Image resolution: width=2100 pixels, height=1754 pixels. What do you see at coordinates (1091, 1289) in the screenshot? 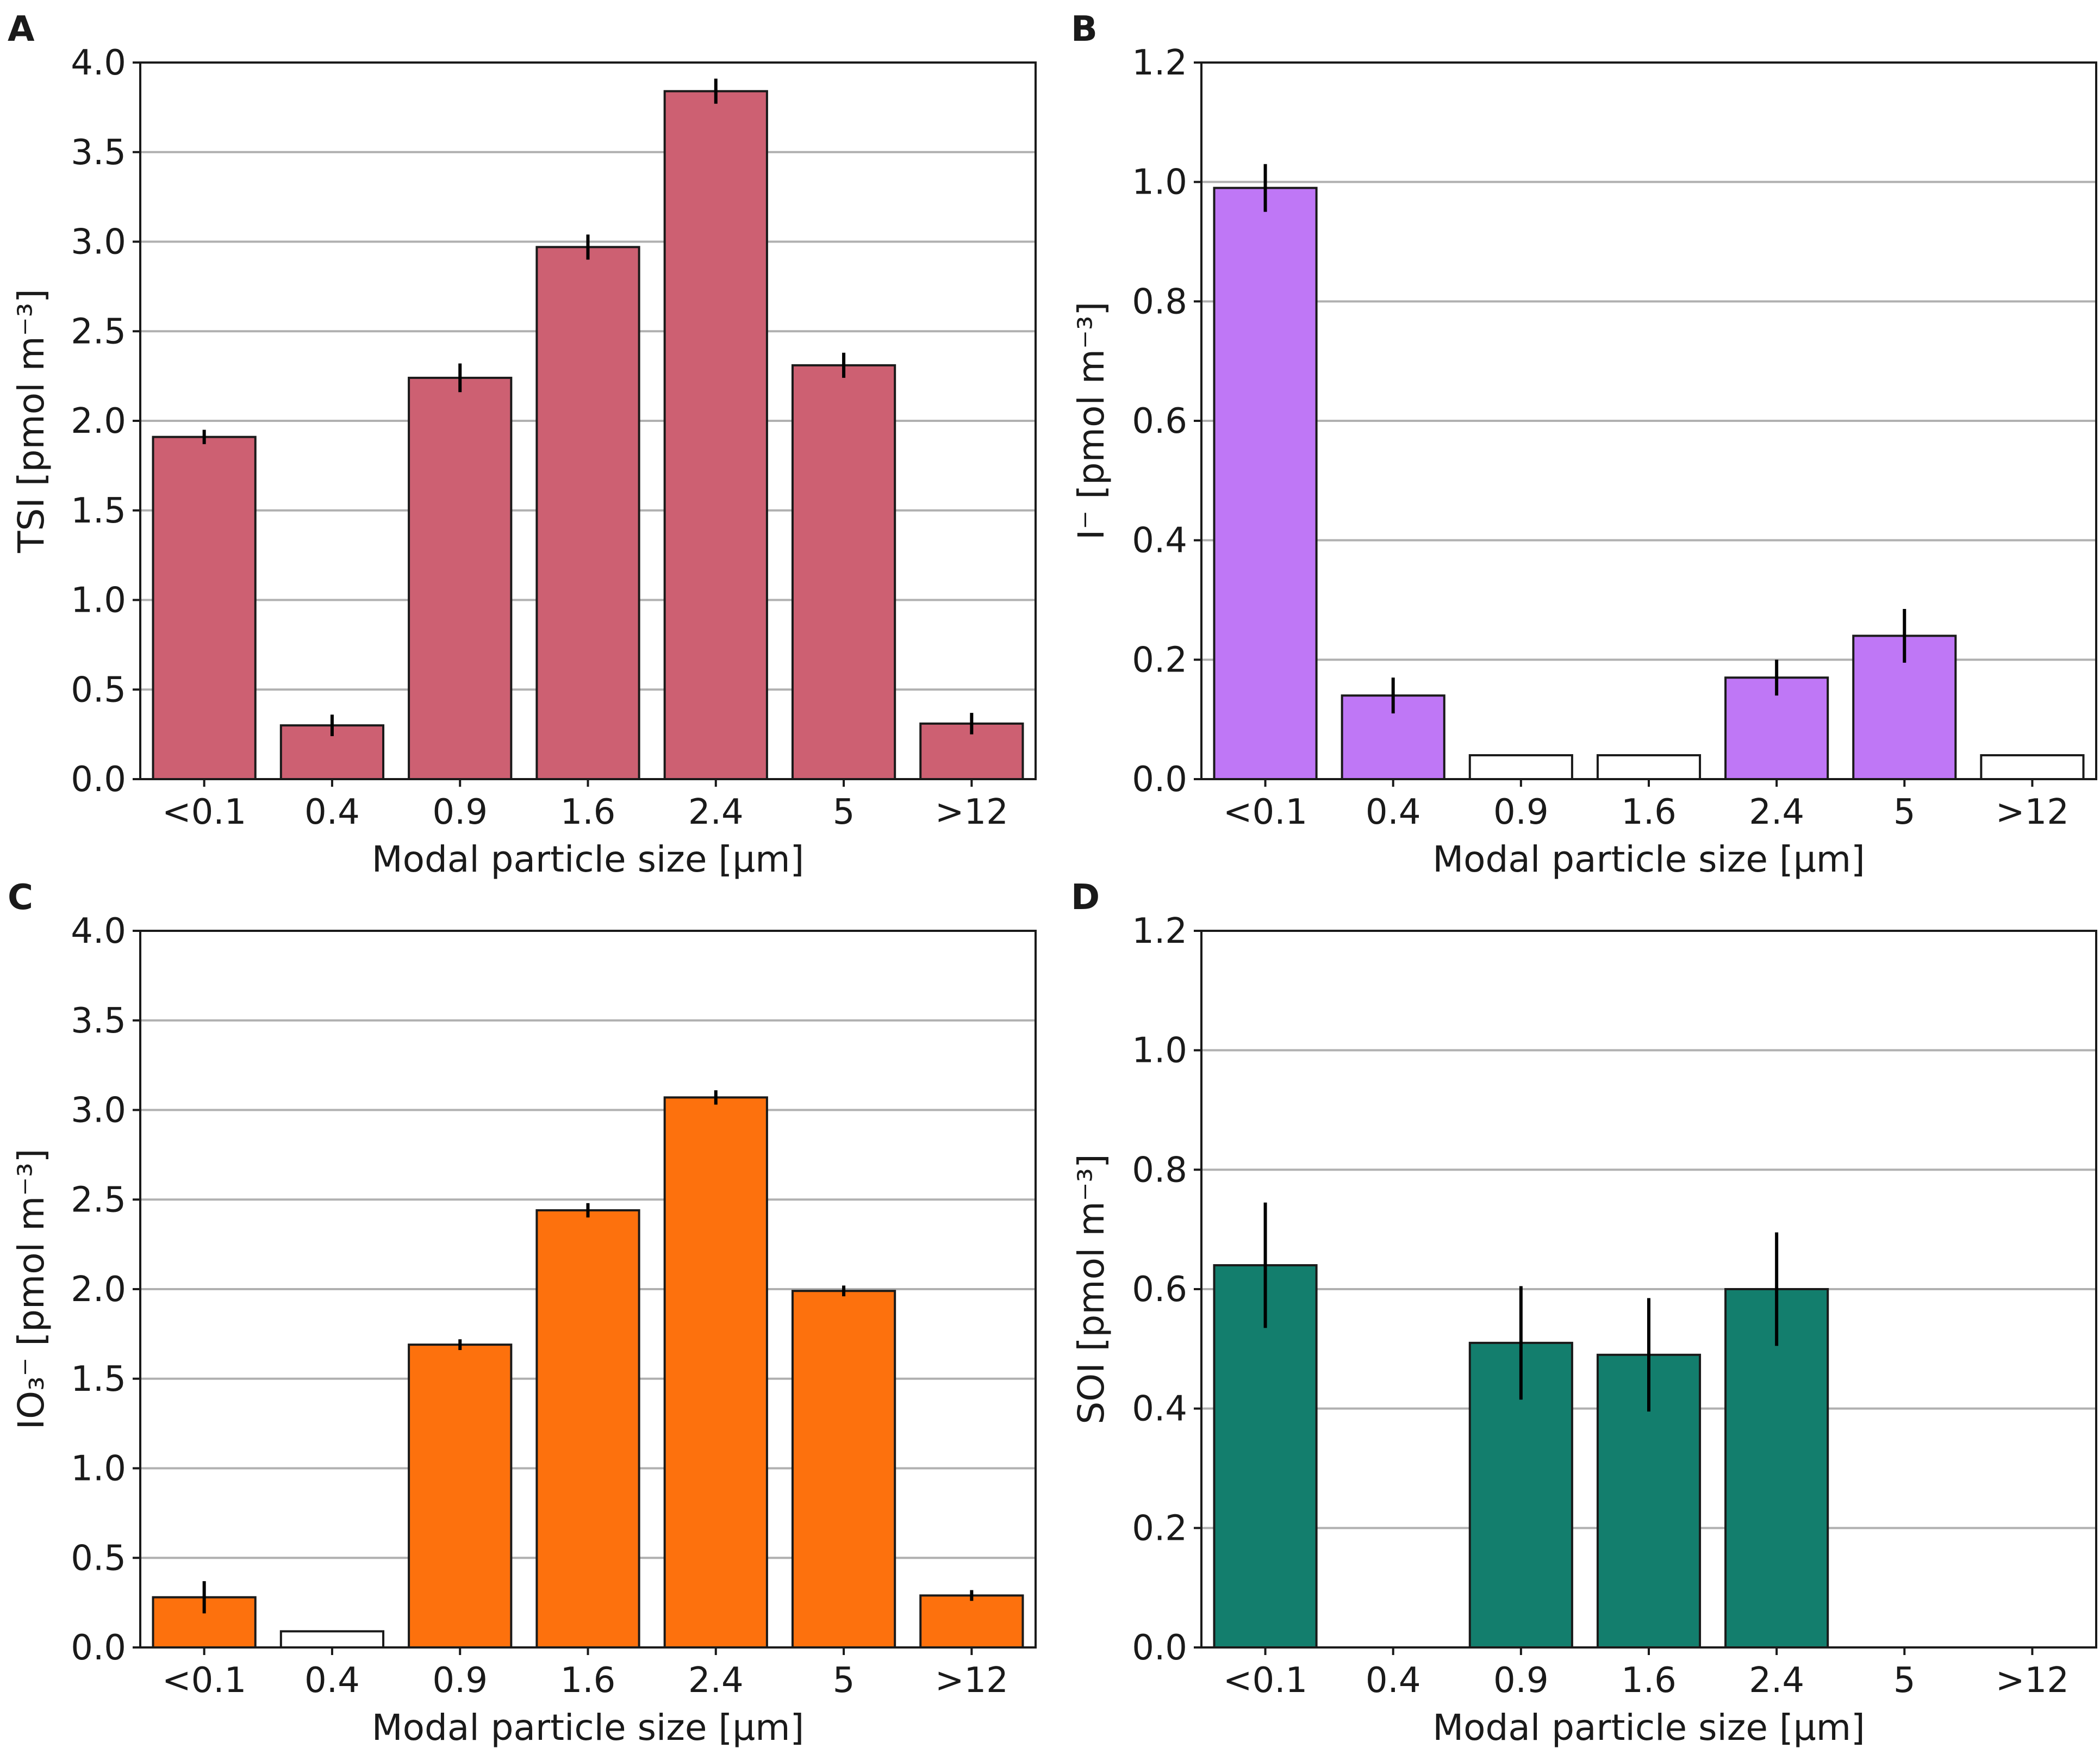
I see `y-axis-label: SOI [pmol m⁻³]` at bounding box center [1091, 1289].